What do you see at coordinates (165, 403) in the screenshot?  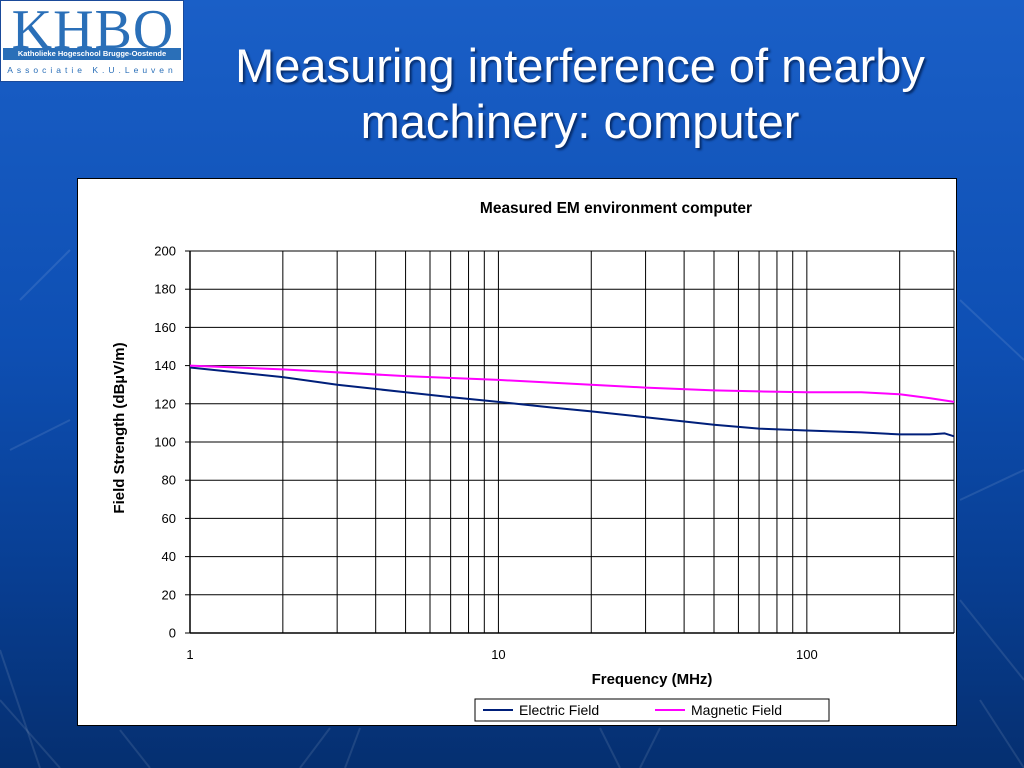 I see `y-tick-label: 120` at bounding box center [165, 403].